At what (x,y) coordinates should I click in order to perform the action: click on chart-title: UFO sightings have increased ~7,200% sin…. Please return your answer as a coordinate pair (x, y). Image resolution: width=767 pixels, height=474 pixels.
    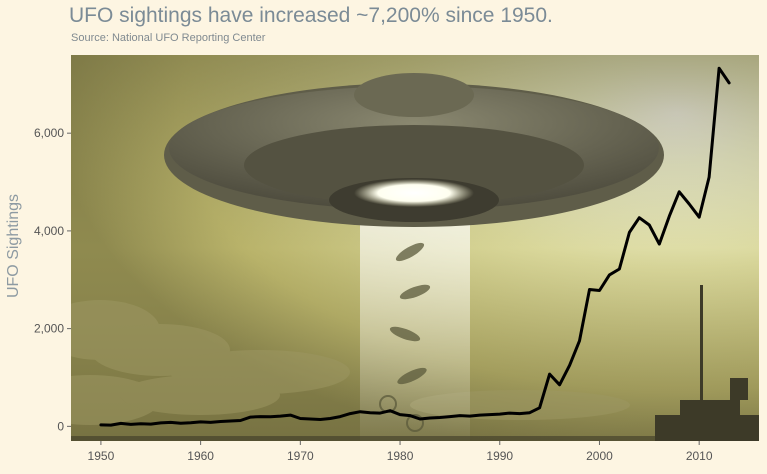
    Looking at the image, I should click on (311, 15).